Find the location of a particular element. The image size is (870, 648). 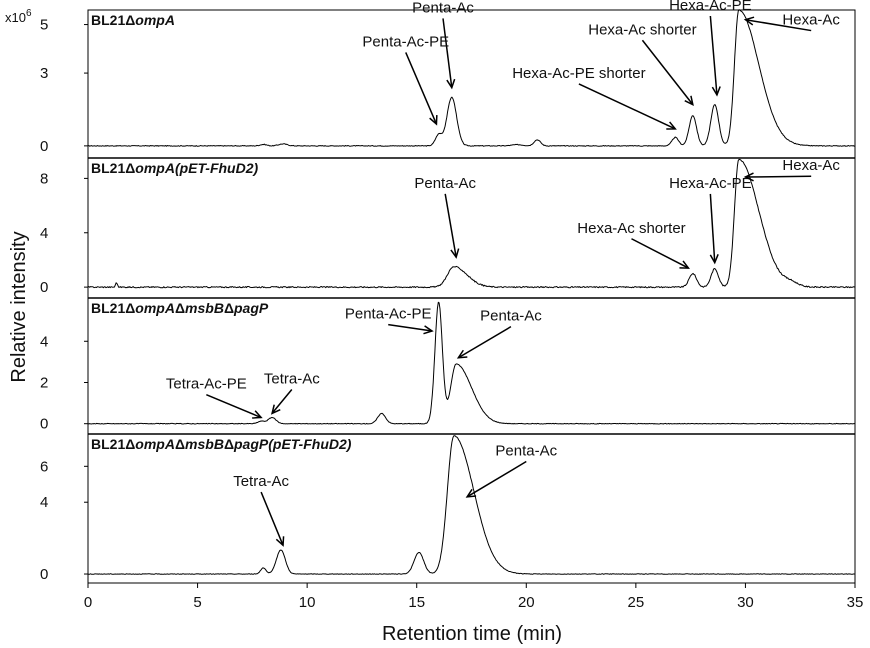

x-tick-label: 30 is located at coordinates (745, 602).